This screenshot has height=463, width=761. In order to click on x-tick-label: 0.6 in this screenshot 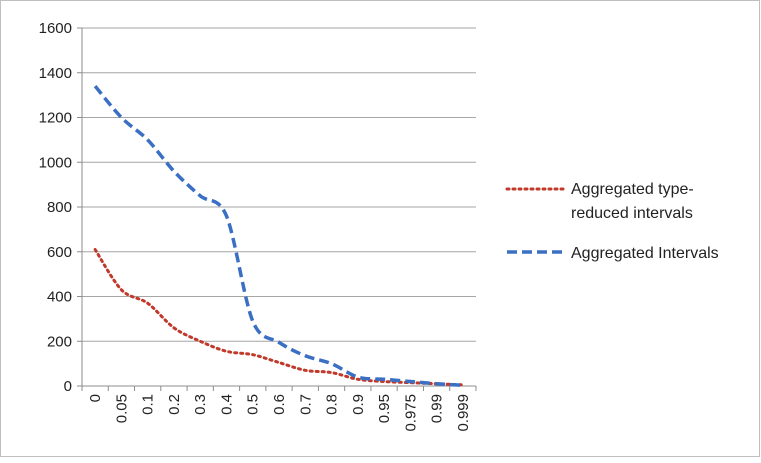, I will do `click(279, 404)`.